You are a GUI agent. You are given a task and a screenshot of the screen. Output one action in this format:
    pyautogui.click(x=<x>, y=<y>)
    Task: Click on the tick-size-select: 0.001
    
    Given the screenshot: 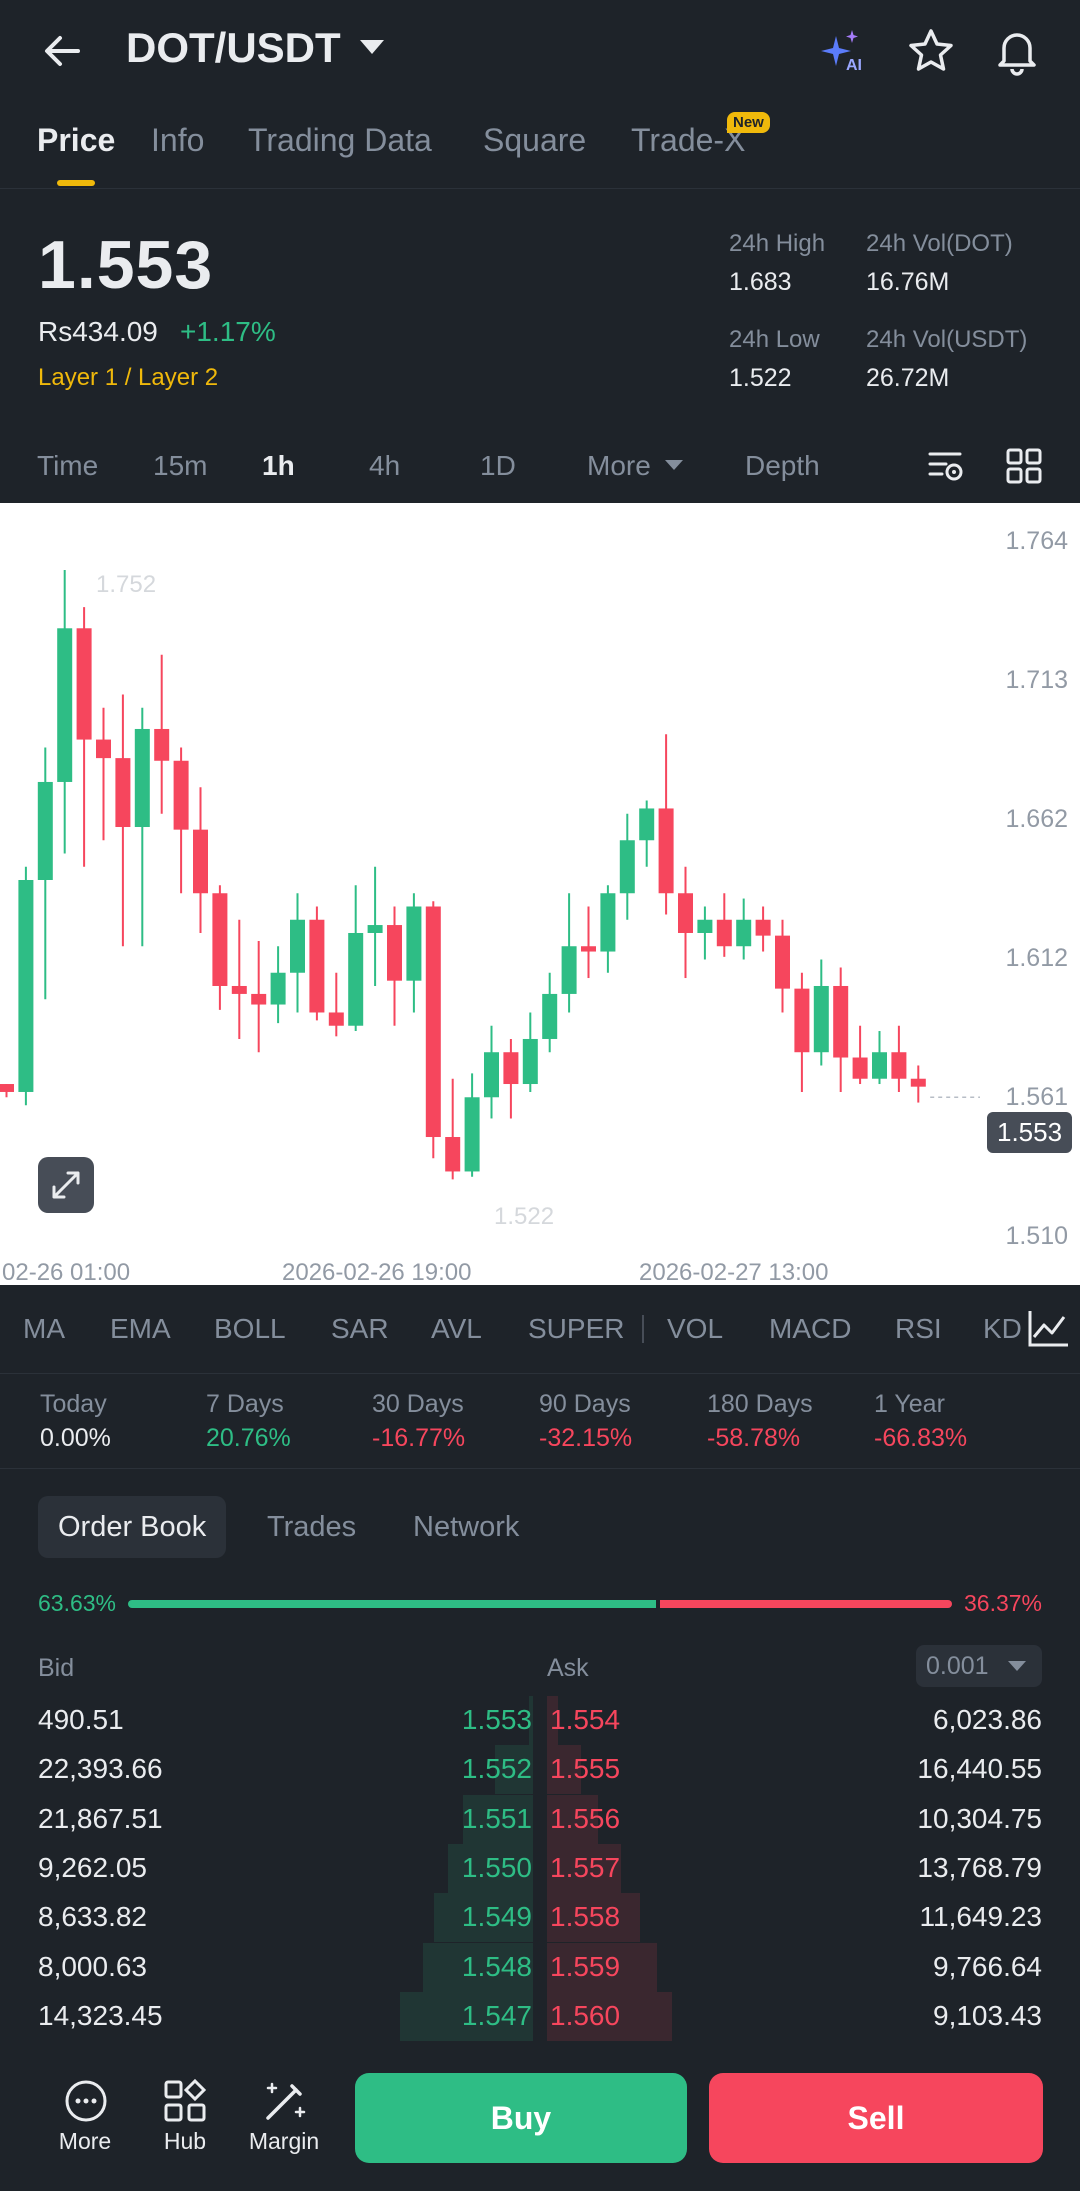 What is the action you would take?
    pyautogui.click(x=979, y=1666)
    